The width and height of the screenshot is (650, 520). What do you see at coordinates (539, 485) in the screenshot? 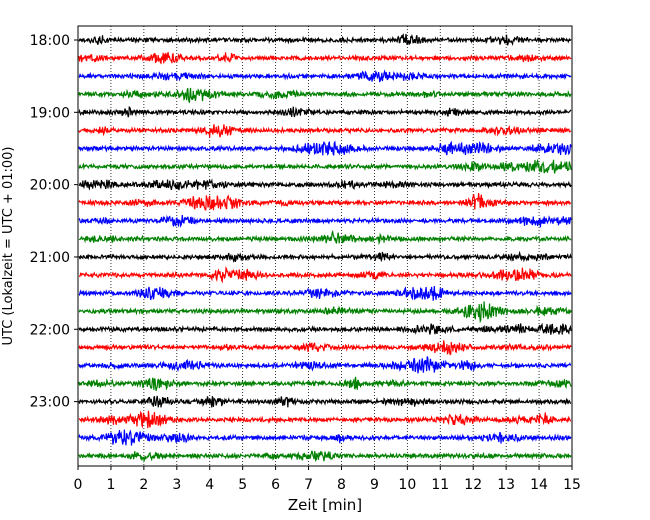
I see `x-tick-label: 14` at bounding box center [539, 485].